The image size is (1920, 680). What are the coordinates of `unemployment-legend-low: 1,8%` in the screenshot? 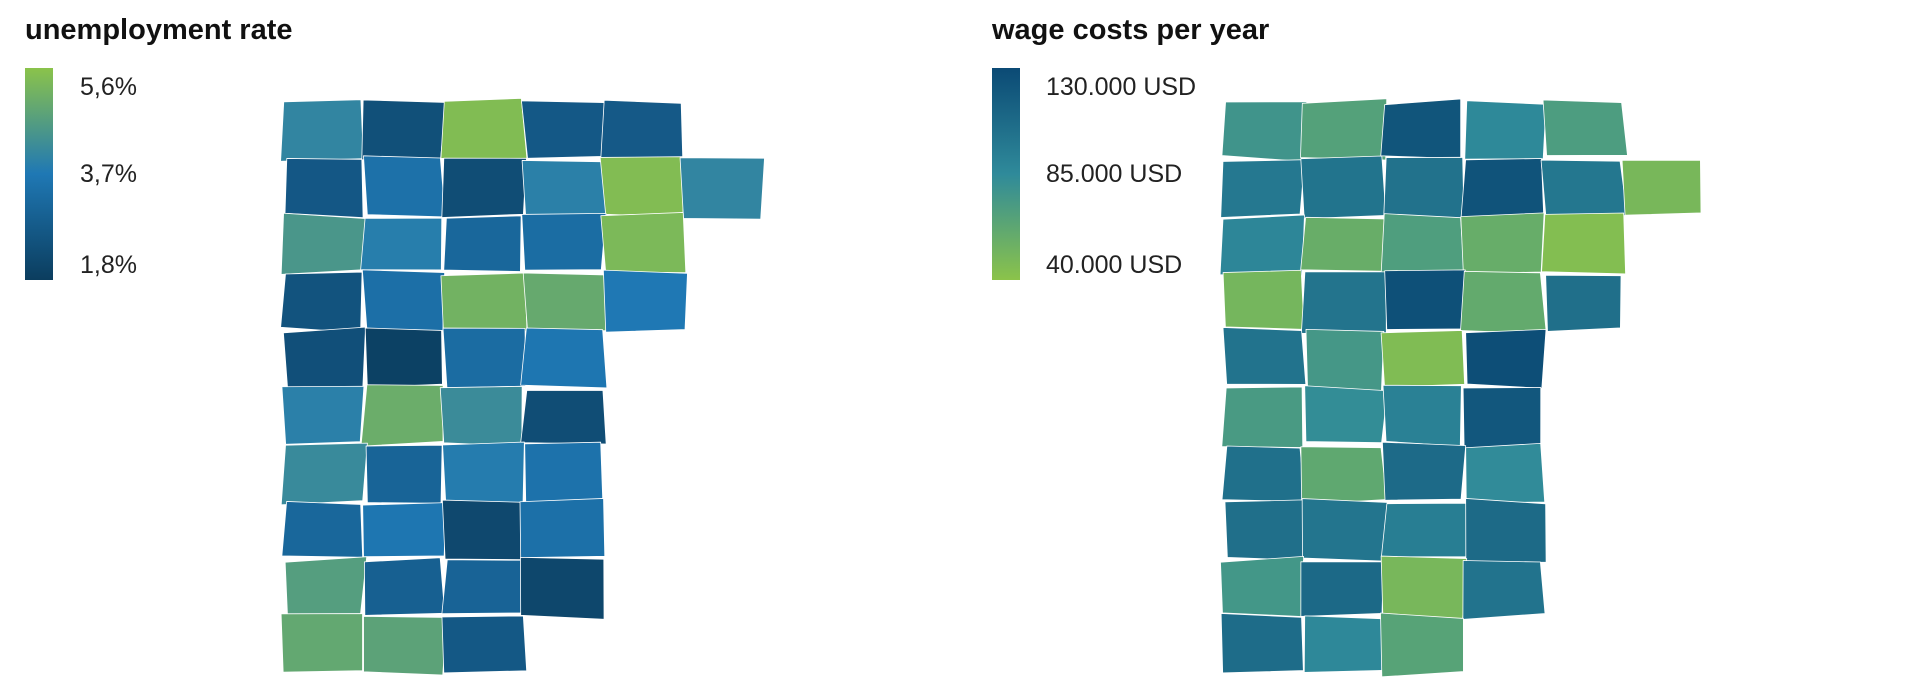 It's located at (108, 265).